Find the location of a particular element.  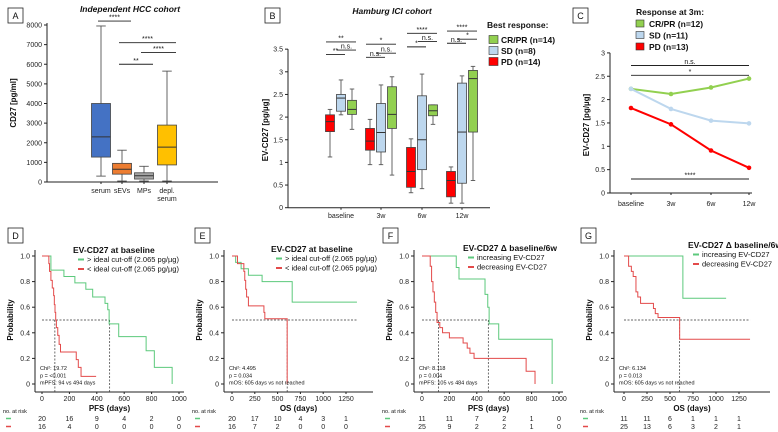

panel-label: E is located at coordinates (202, 236).